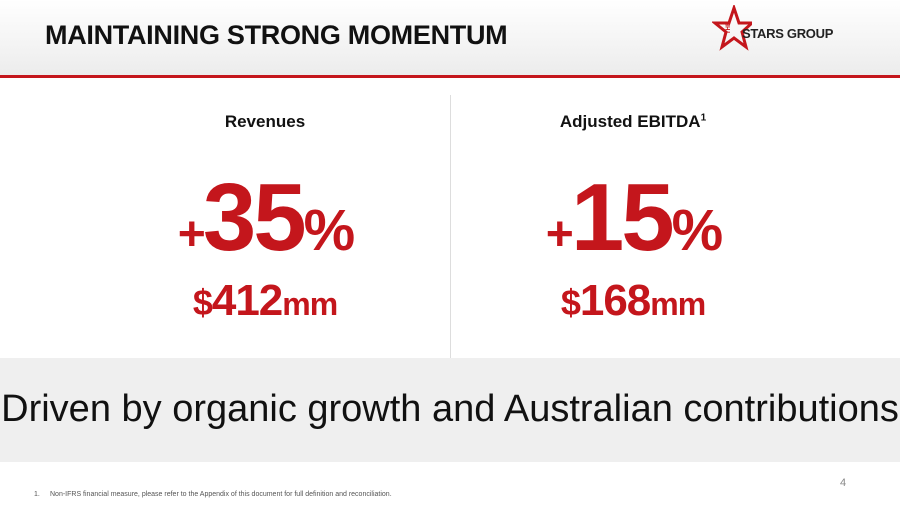  Describe the element at coordinates (265, 121) in the screenshot. I see `metric-label: Revenues` at that location.